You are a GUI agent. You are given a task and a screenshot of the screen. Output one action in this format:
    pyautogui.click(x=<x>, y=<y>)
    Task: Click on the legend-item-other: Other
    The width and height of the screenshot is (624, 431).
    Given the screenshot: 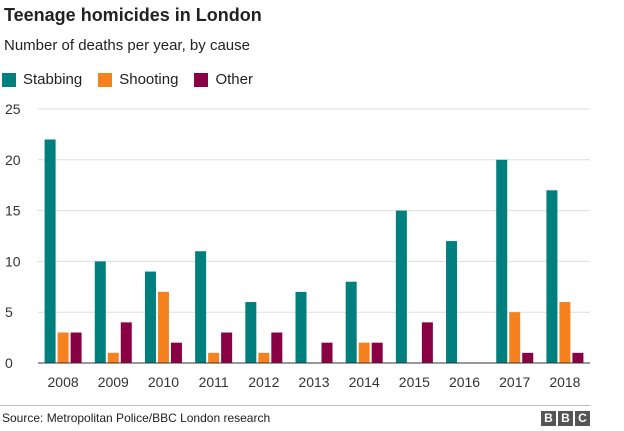 What is the action you would take?
    pyautogui.click(x=223, y=79)
    